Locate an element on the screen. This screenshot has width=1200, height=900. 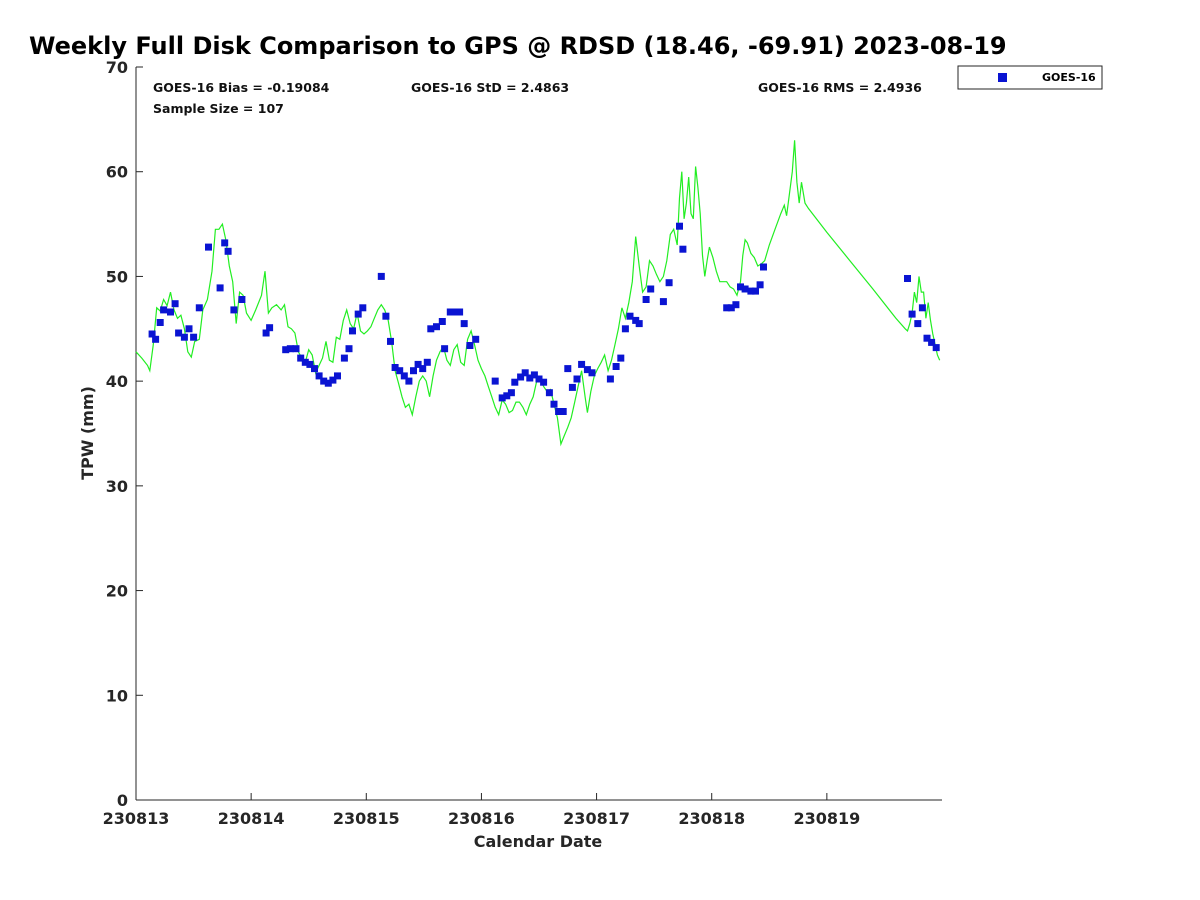
stat-sample-size: Sample Size = 107 is located at coordinates (218, 108).